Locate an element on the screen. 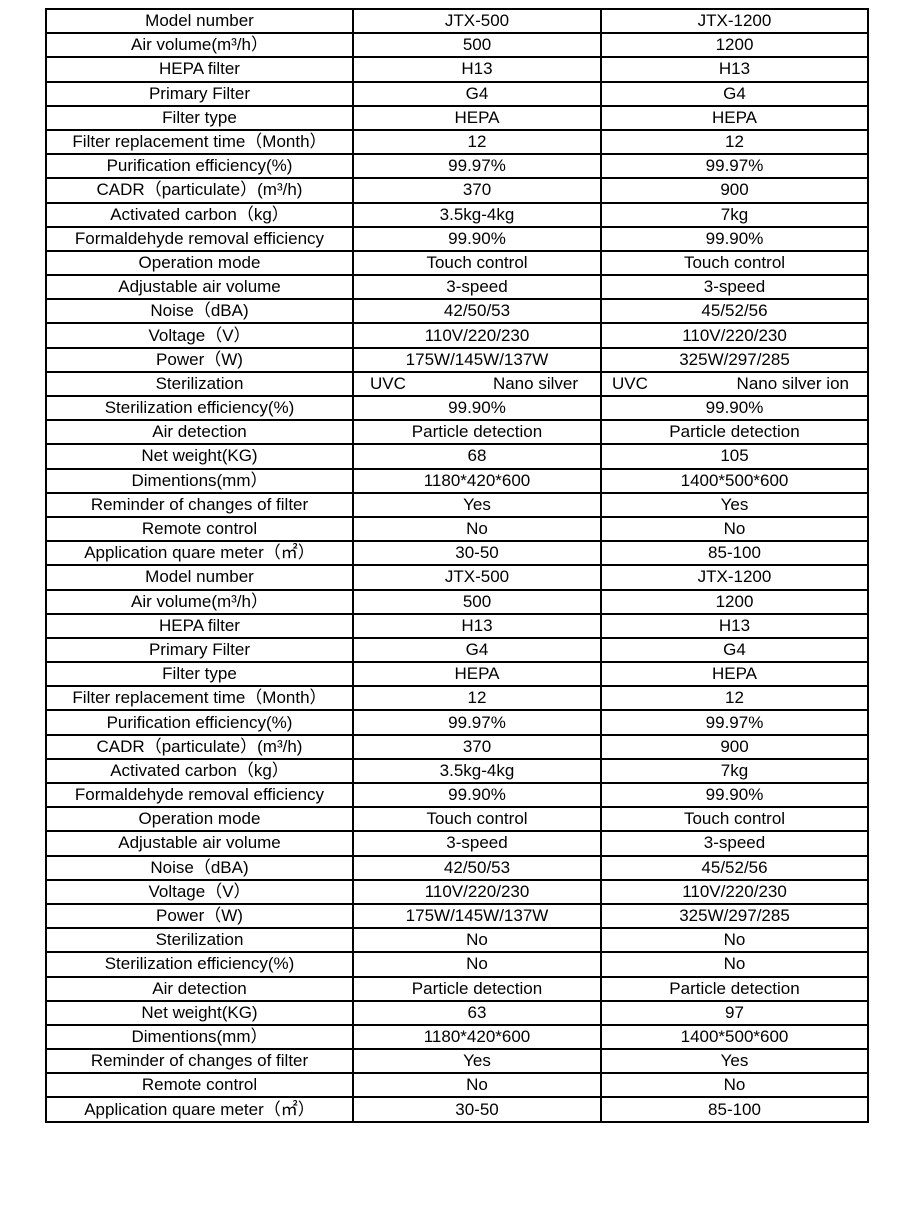  spec-label-cell: Sterilization is located at coordinates (199, 384).